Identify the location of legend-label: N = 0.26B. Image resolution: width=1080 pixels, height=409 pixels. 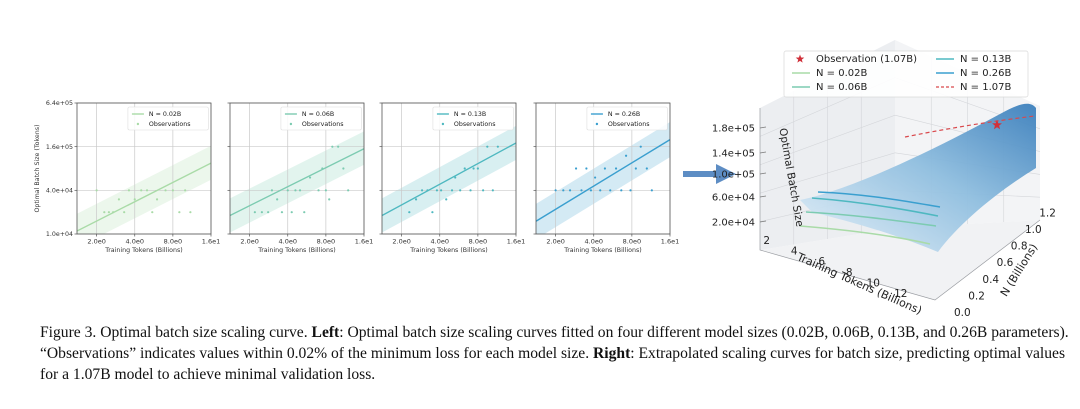
(985, 73).